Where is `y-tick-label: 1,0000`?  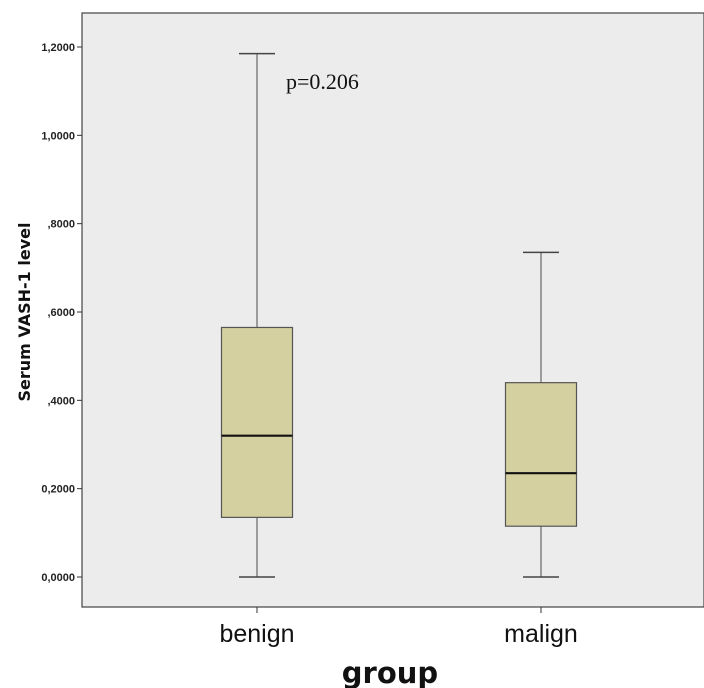 y-tick-label: 1,0000 is located at coordinates (58, 136).